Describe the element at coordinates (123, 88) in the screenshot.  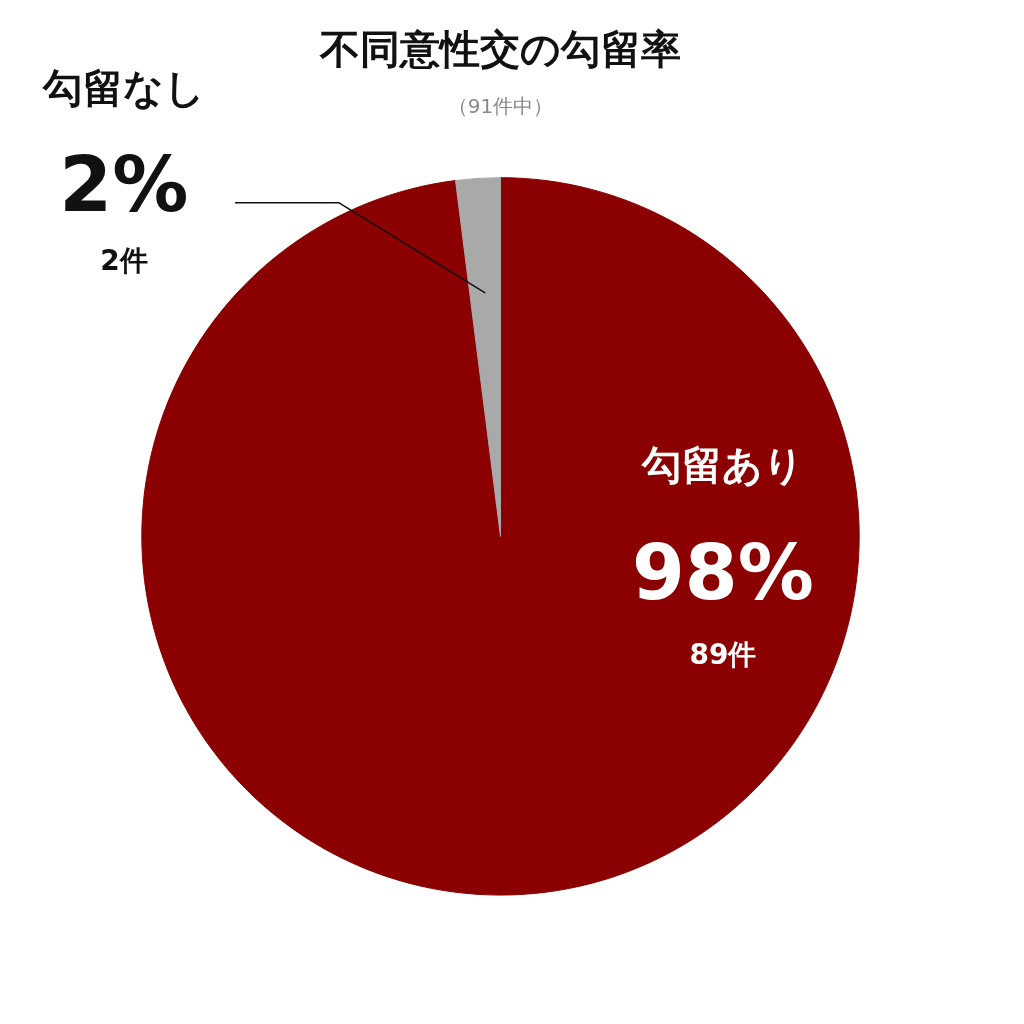
I see `slice-label: 勾留なし` at that location.